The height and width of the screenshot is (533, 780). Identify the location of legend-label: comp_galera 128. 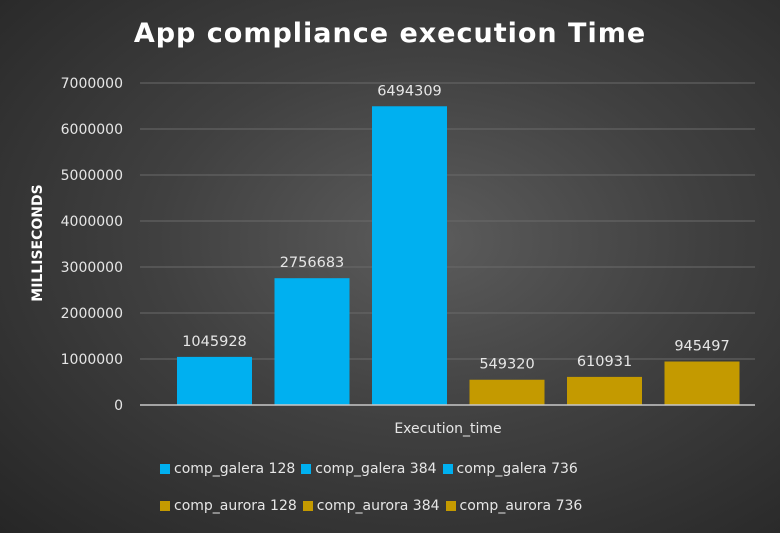
(235, 469).